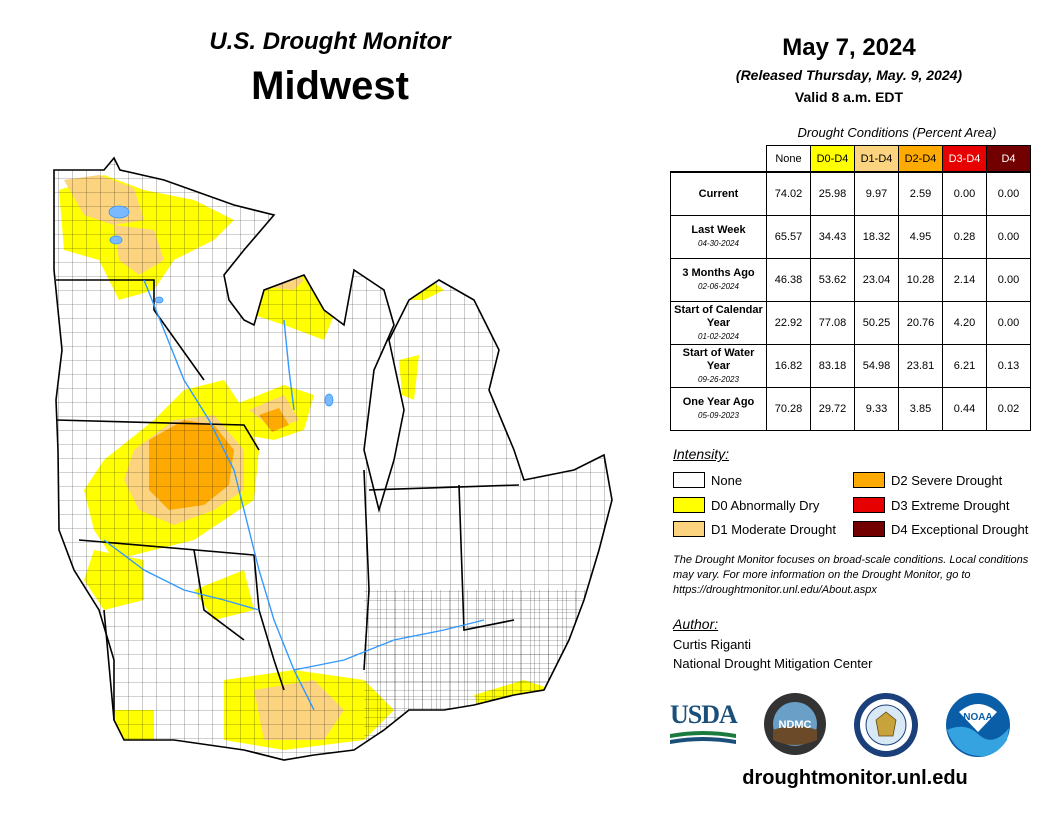 Image resolution: width=1056 pixels, height=816 pixels. What do you see at coordinates (696, 624) in the screenshot?
I see `author-heading: Author:` at bounding box center [696, 624].